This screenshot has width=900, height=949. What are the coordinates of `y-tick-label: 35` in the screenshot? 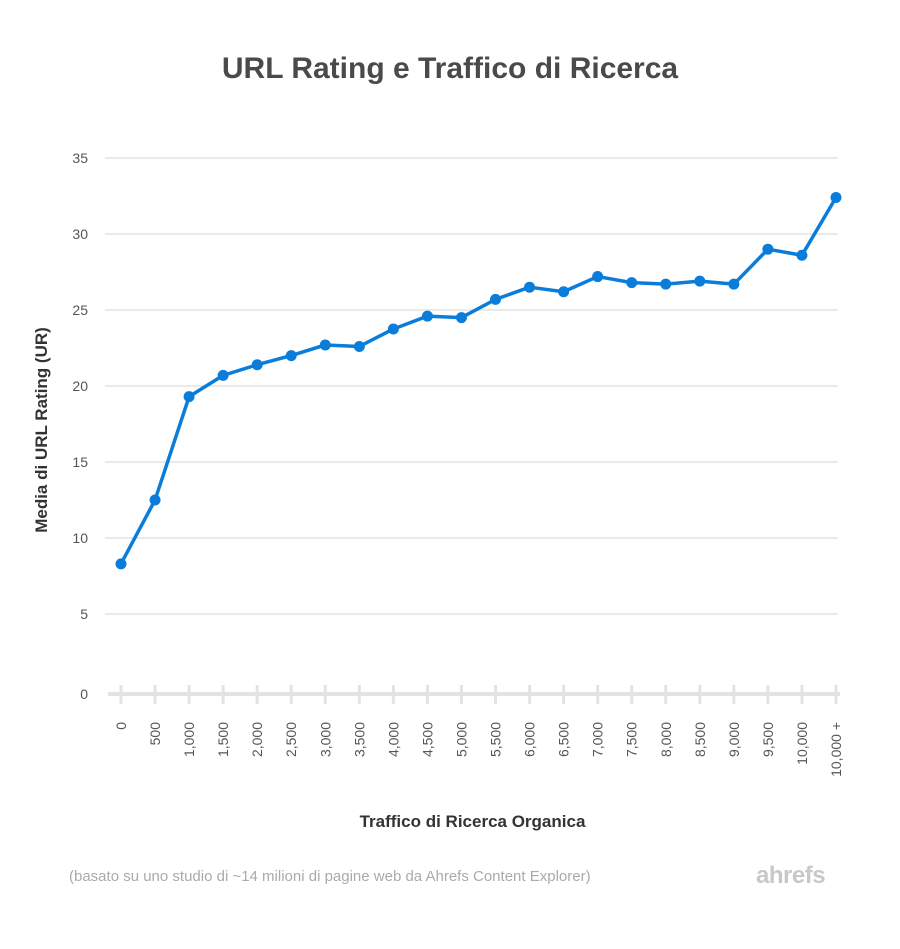 It's located at (80, 158).